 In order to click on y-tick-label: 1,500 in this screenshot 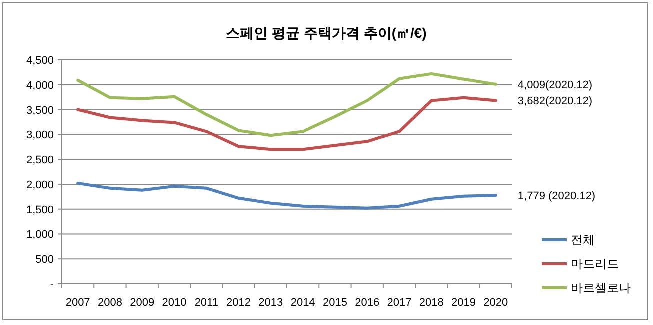, I will do `click(40, 210)`.